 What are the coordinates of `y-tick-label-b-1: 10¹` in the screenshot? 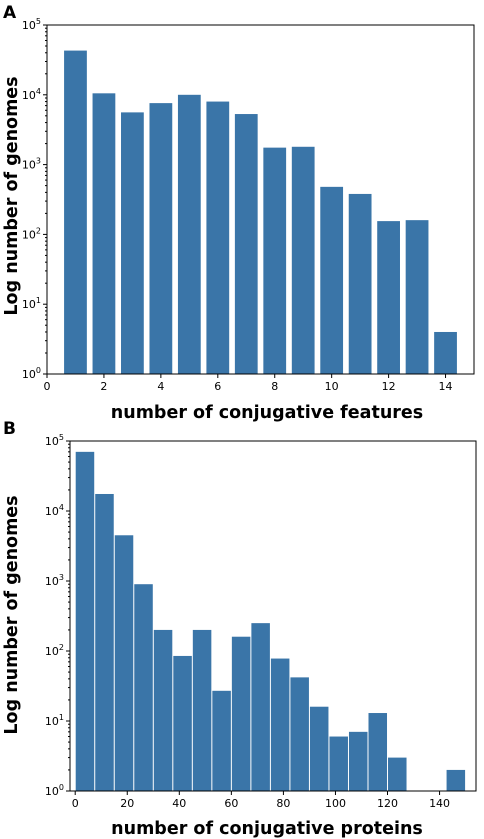 It's located at (54, 720).